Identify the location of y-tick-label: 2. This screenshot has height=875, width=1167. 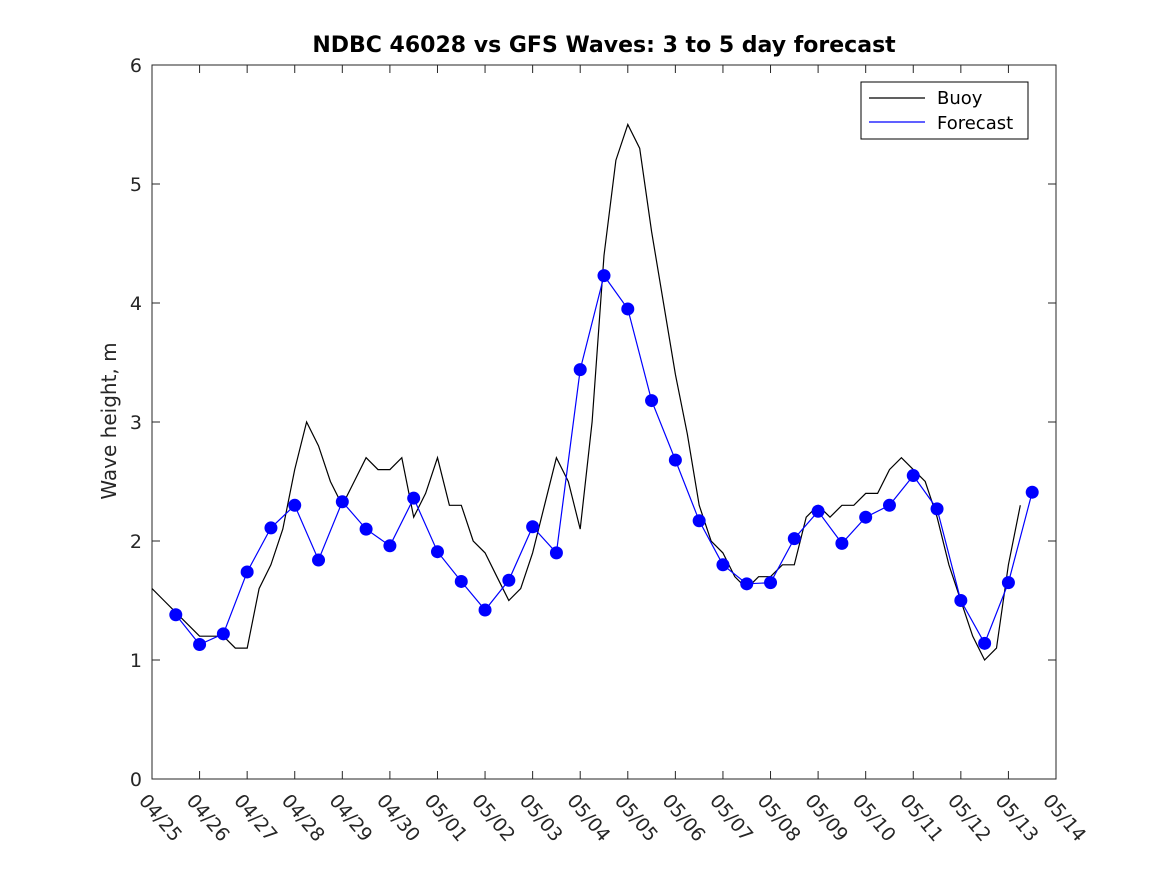
(136, 542).